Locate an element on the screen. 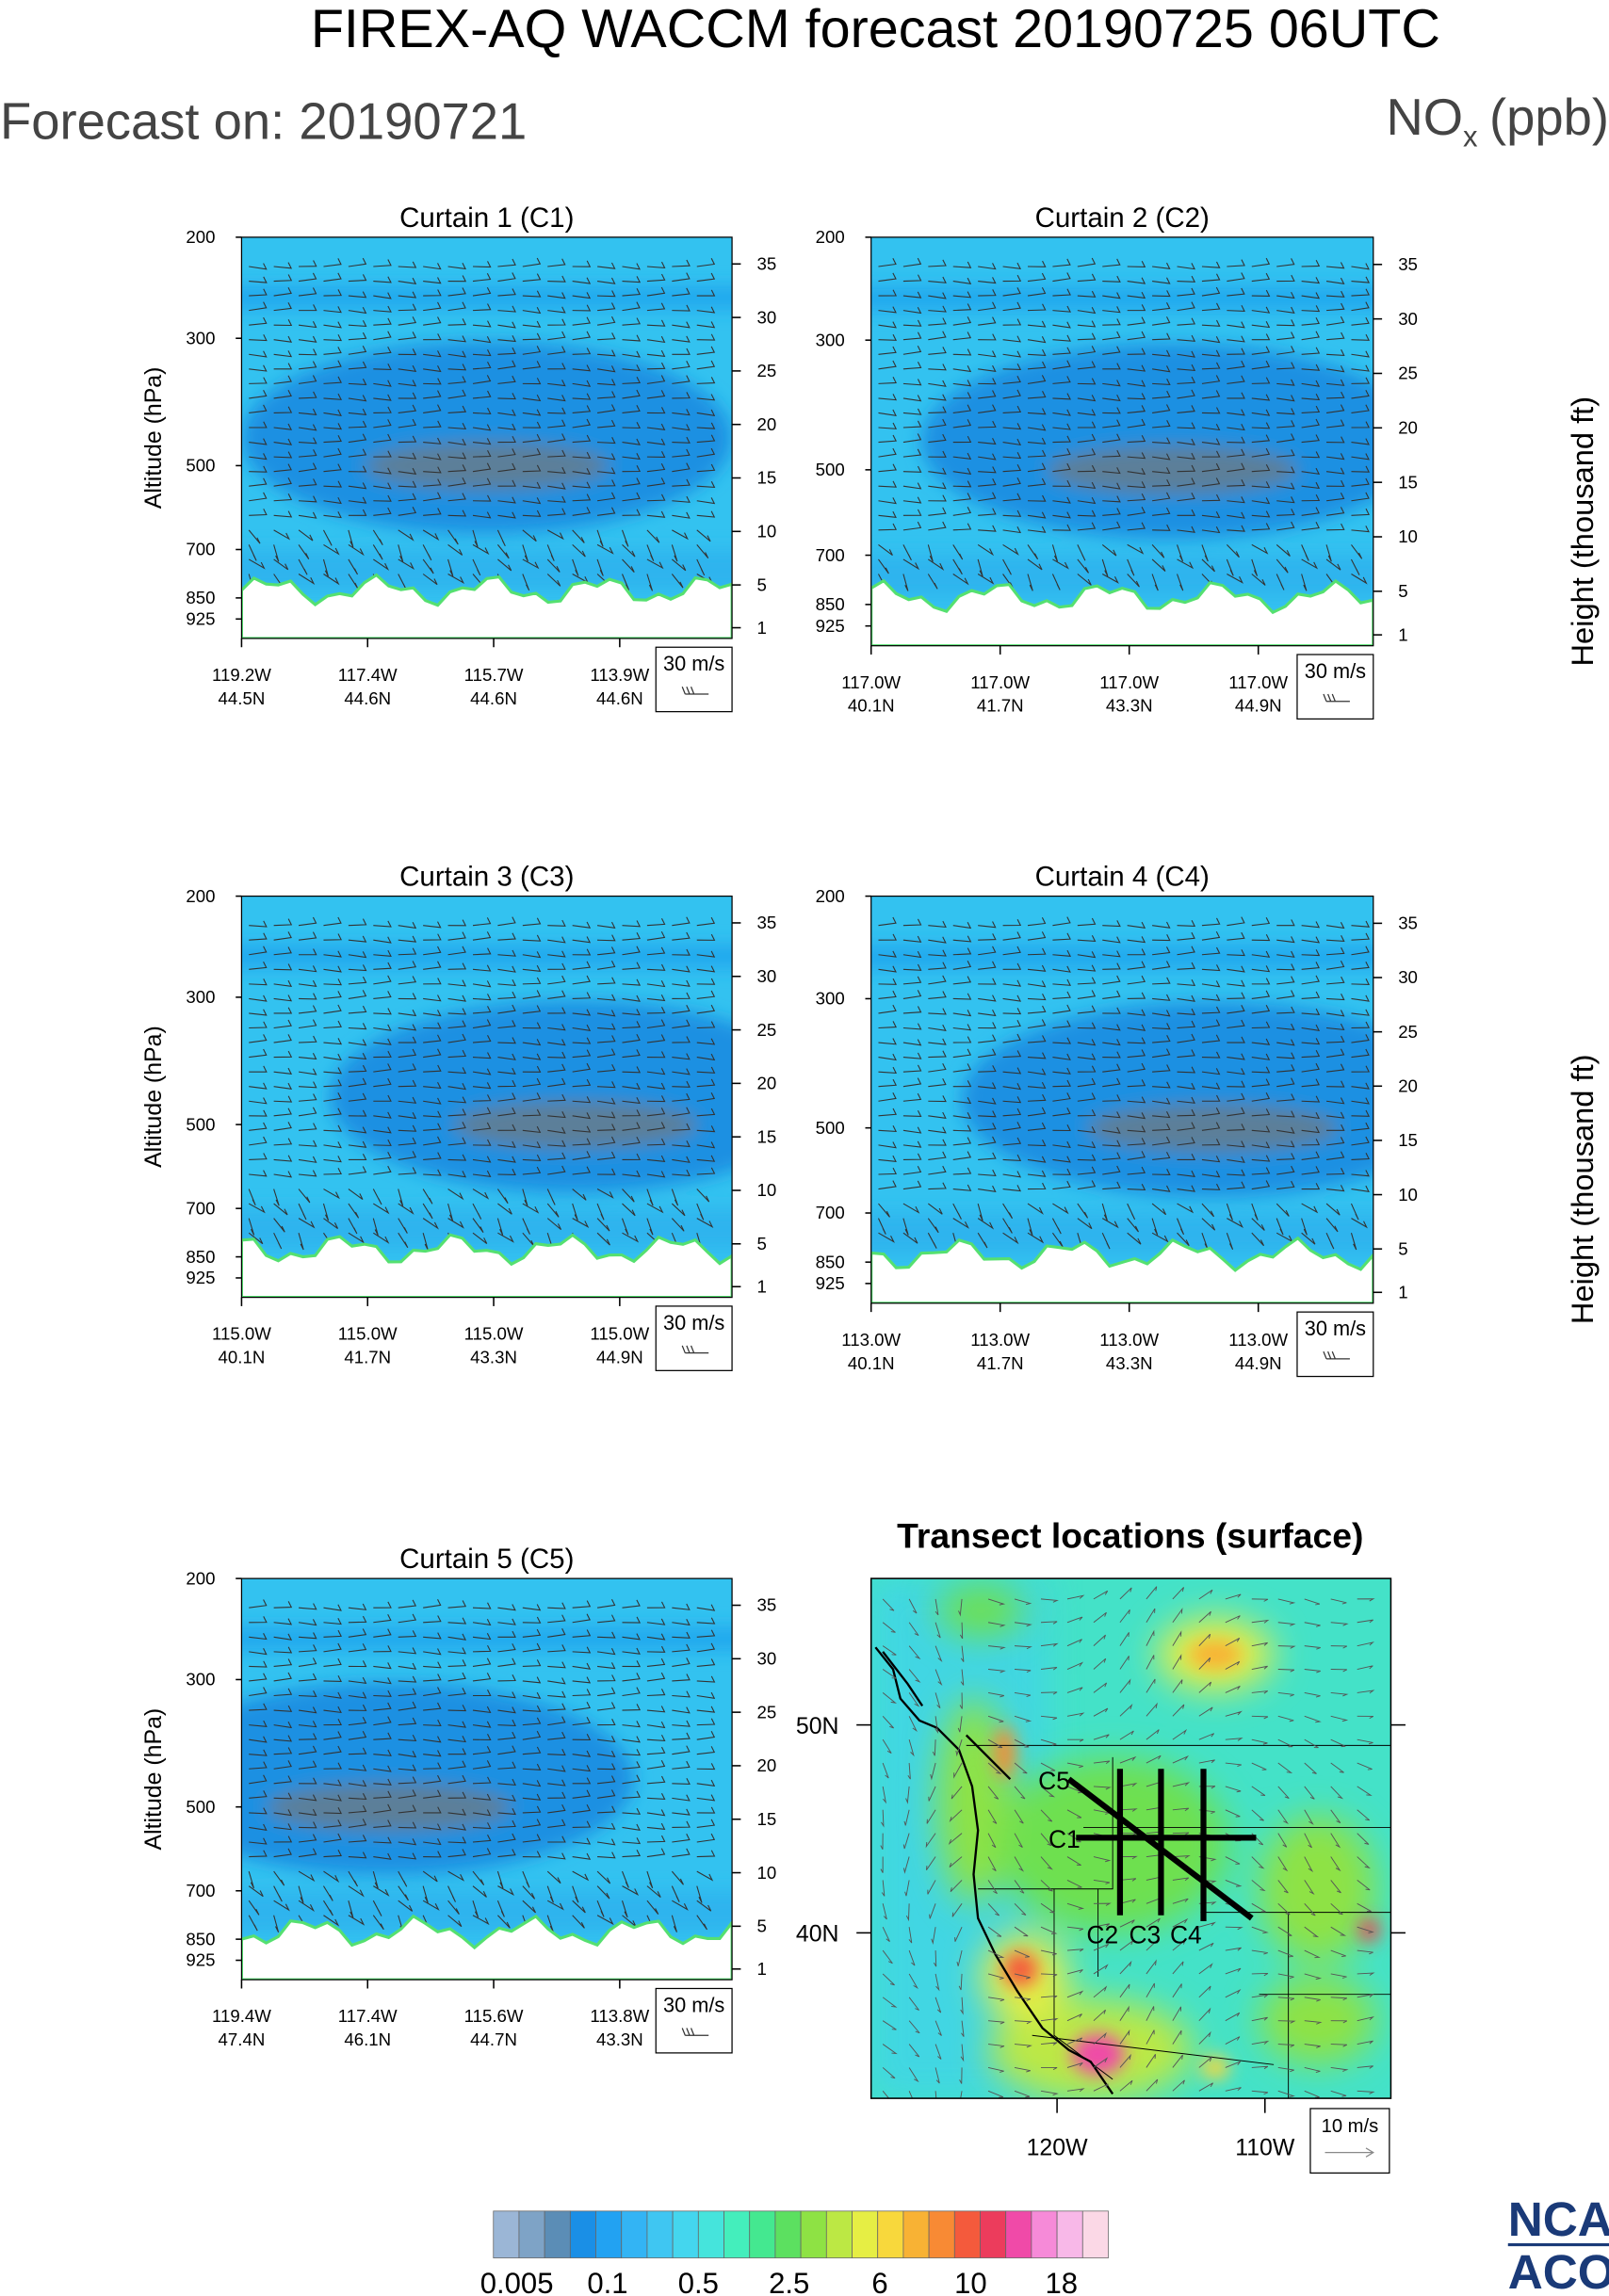 The image size is (1609, 2296). units: (ppb) is located at coordinates (1549, 117).